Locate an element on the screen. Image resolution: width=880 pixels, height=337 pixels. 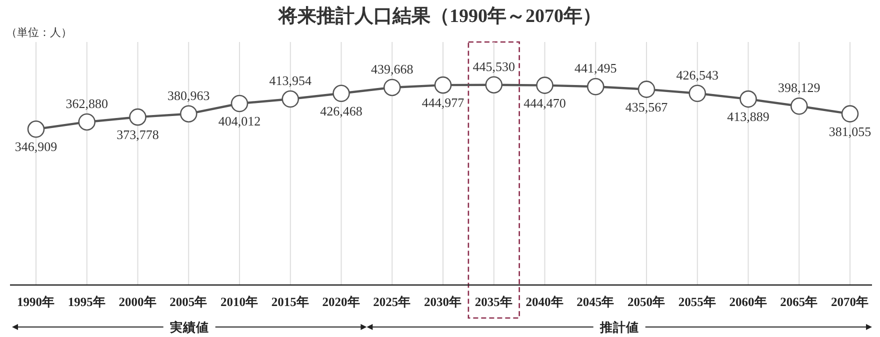
data-label: 398,129 is located at coordinates (799, 88).